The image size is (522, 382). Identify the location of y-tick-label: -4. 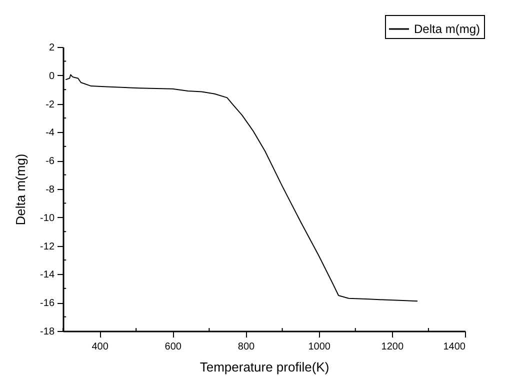
(50, 133).